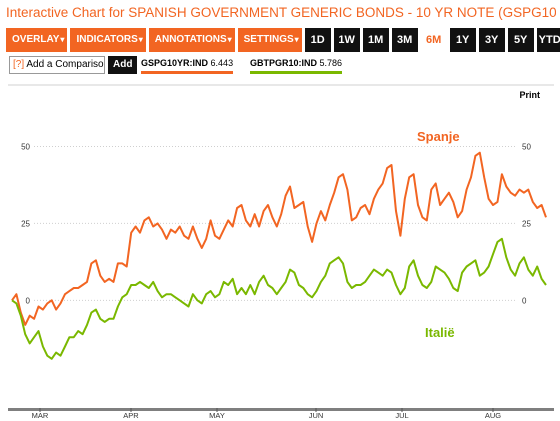 This screenshot has height=421, width=560. Describe the element at coordinates (28, 300) in the screenshot. I see `y-tick-label-left: 0` at that location.